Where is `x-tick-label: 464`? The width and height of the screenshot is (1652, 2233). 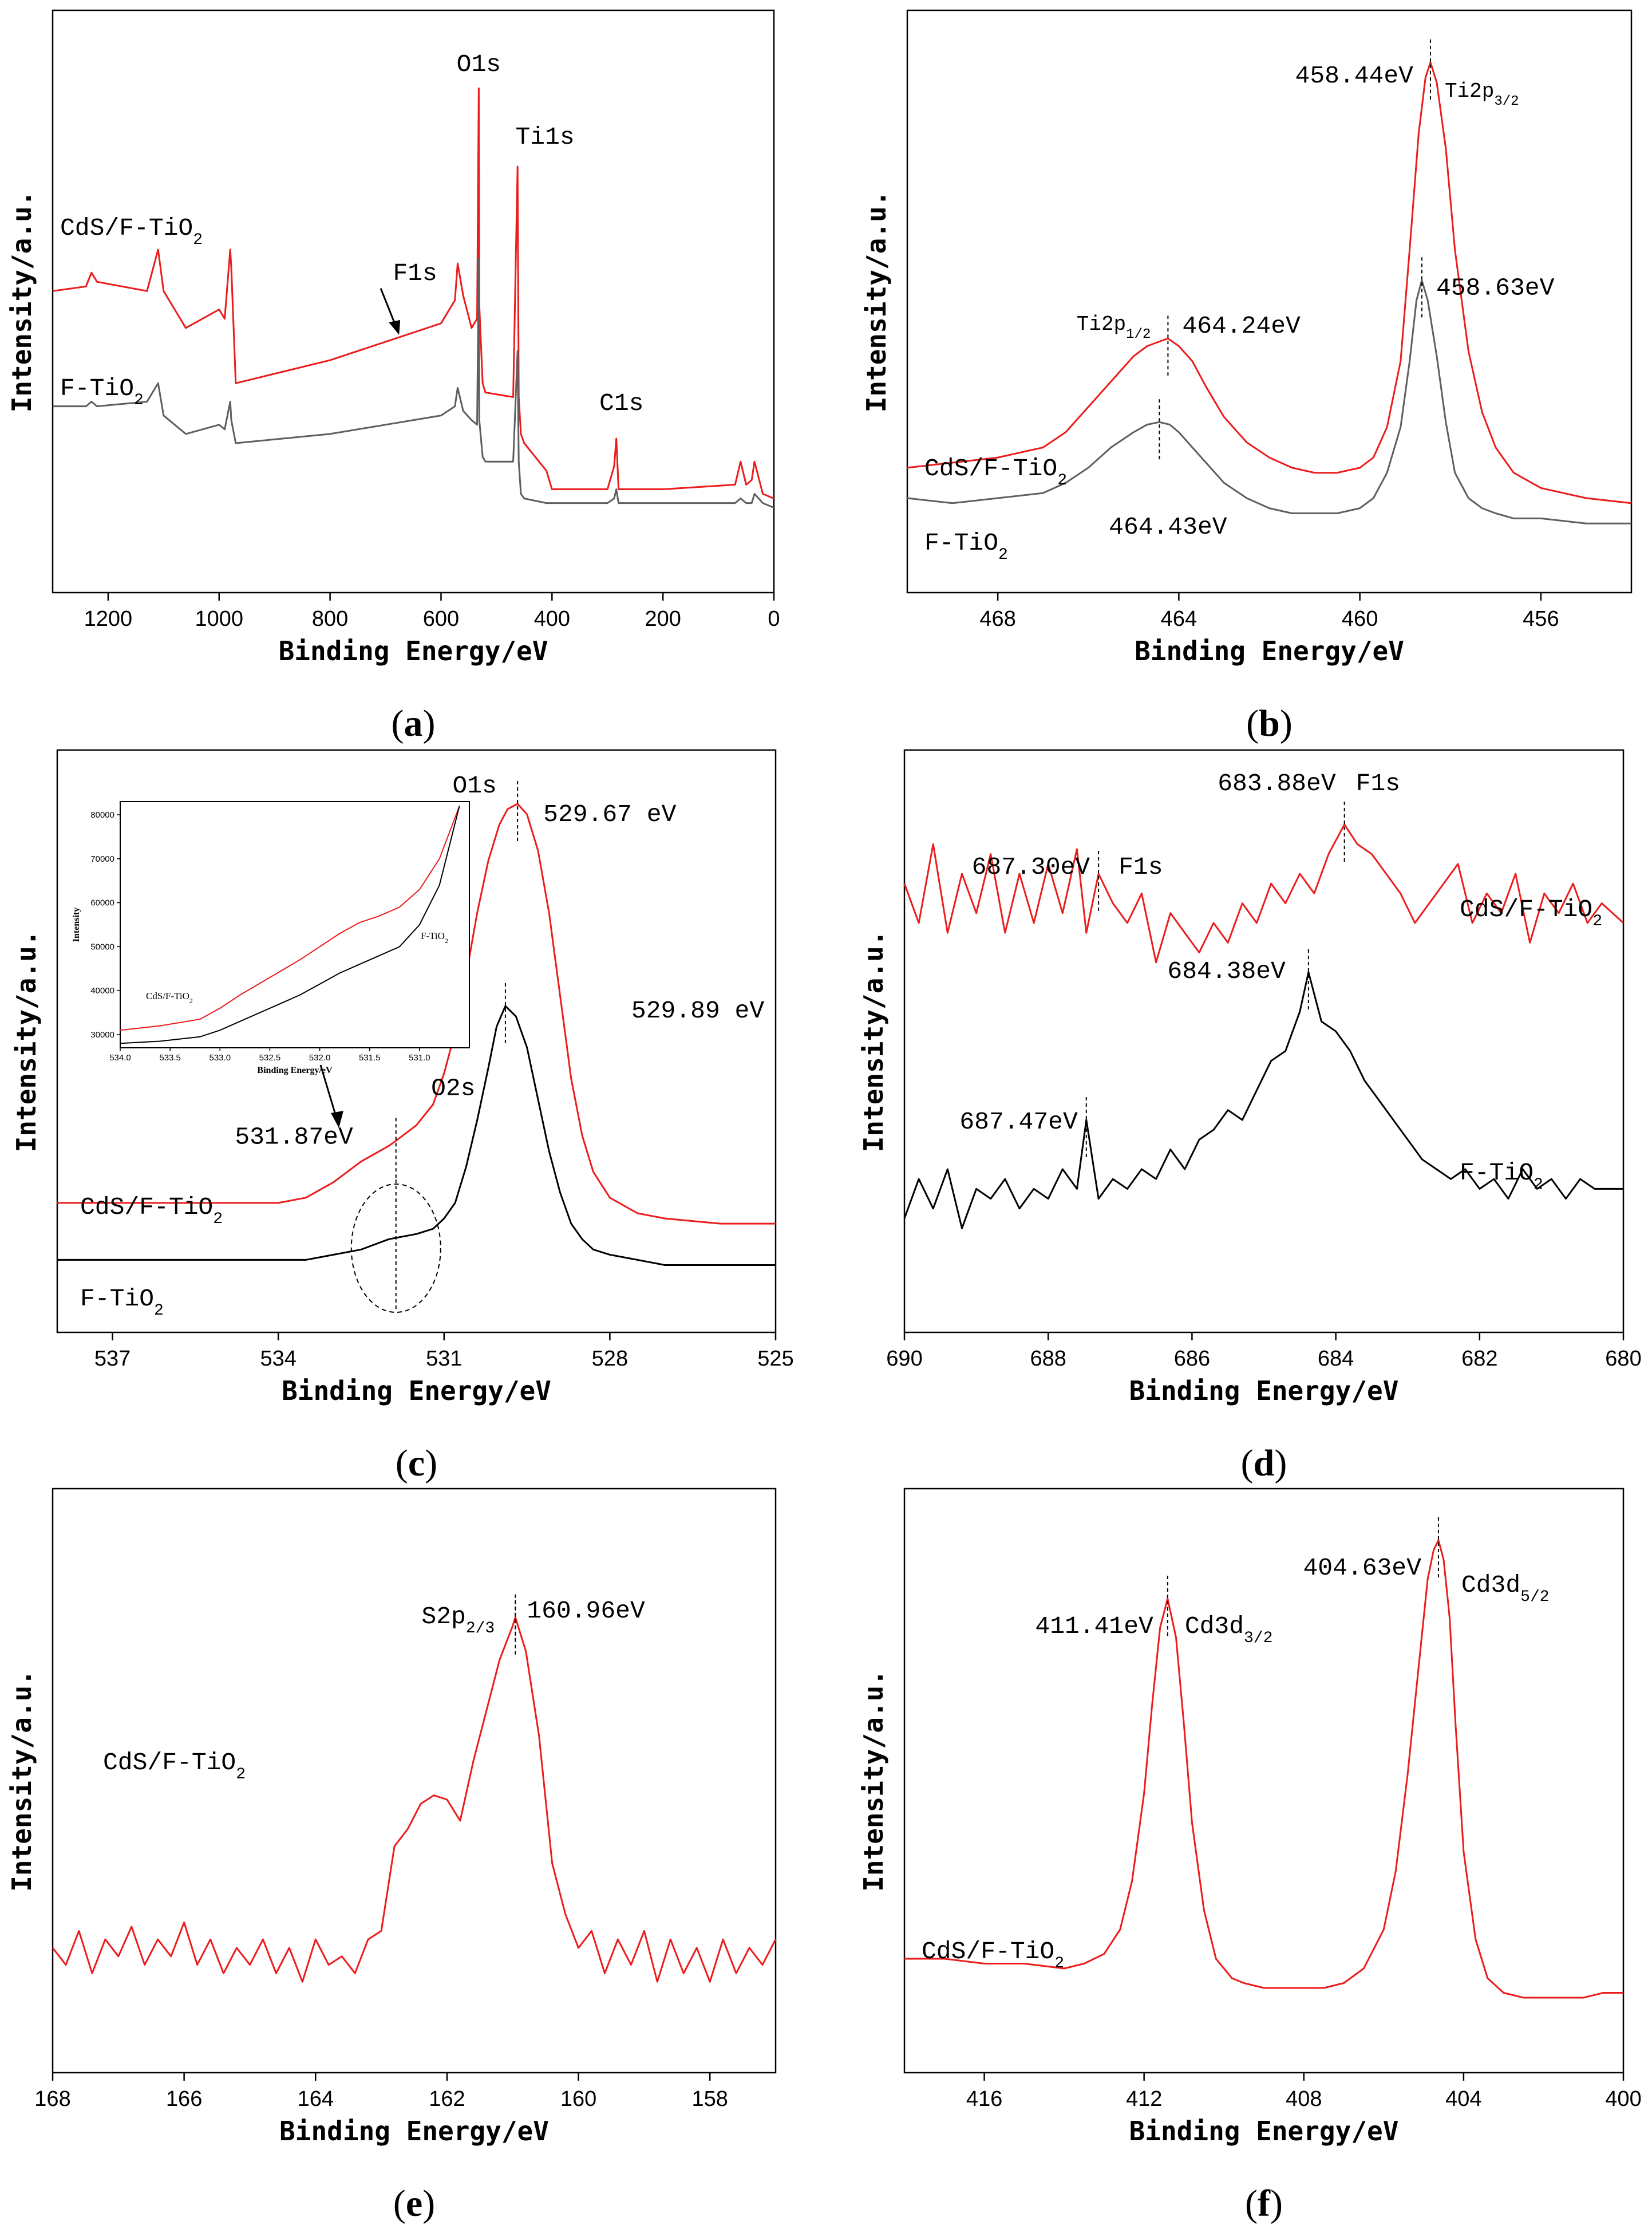 x-tick-label: 464 is located at coordinates (1179, 619).